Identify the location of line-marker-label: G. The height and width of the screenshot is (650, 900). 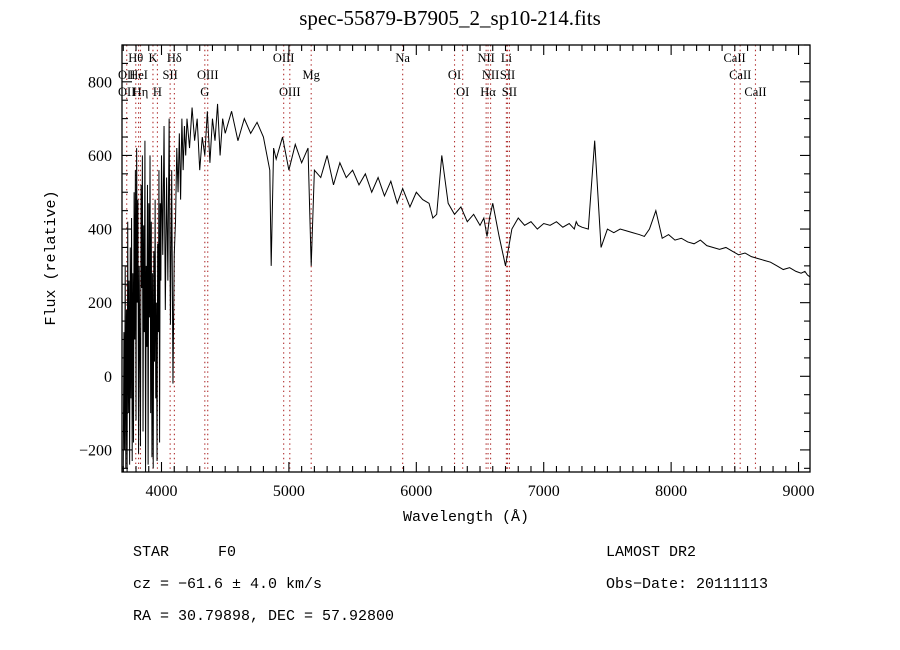
(204, 92).